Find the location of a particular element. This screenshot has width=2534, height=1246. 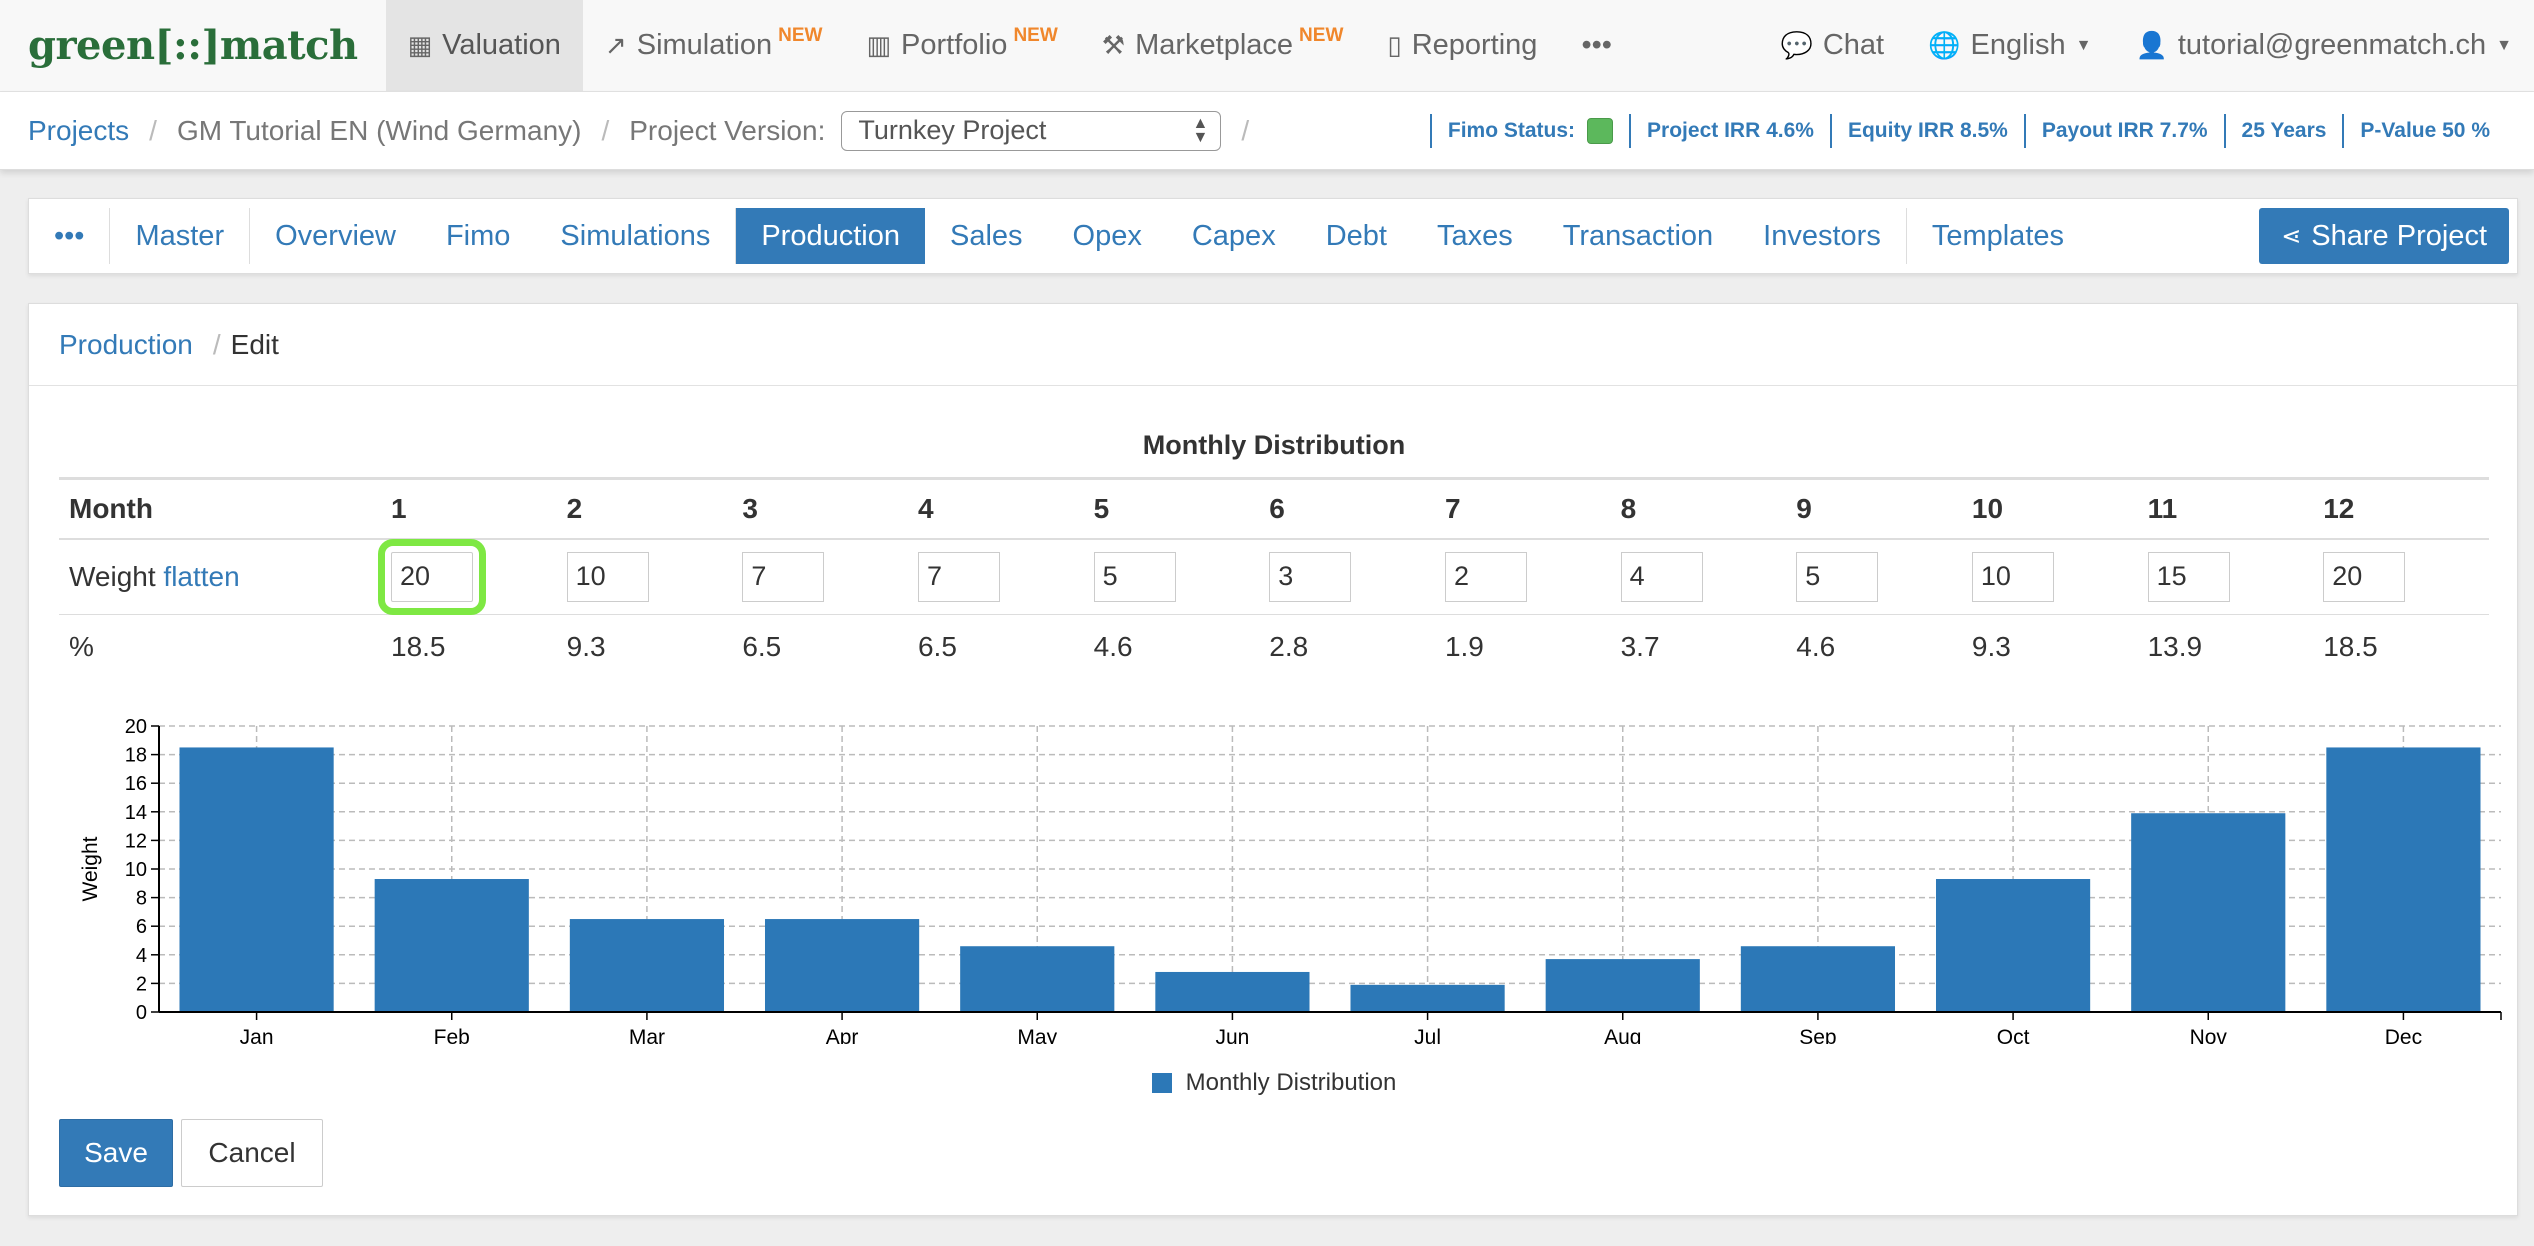

tab-transaction: Transaction is located at coordinates (1638, 235).